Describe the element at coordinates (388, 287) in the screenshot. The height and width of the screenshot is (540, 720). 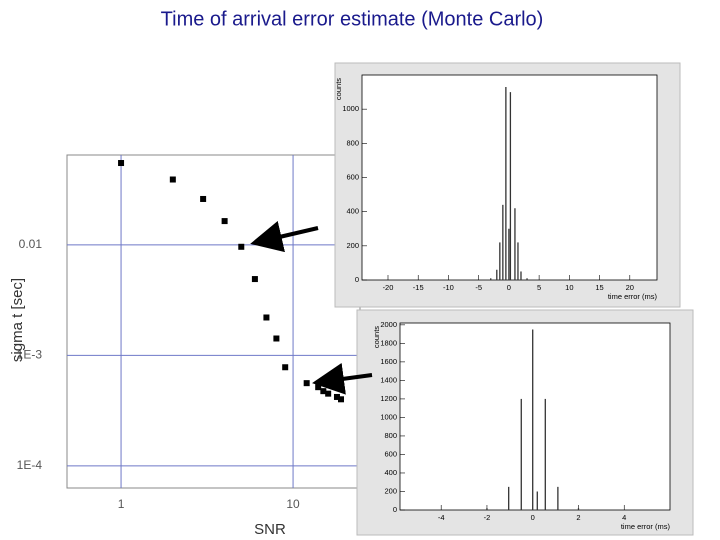
I see `x-tick-label: -20` at that location.